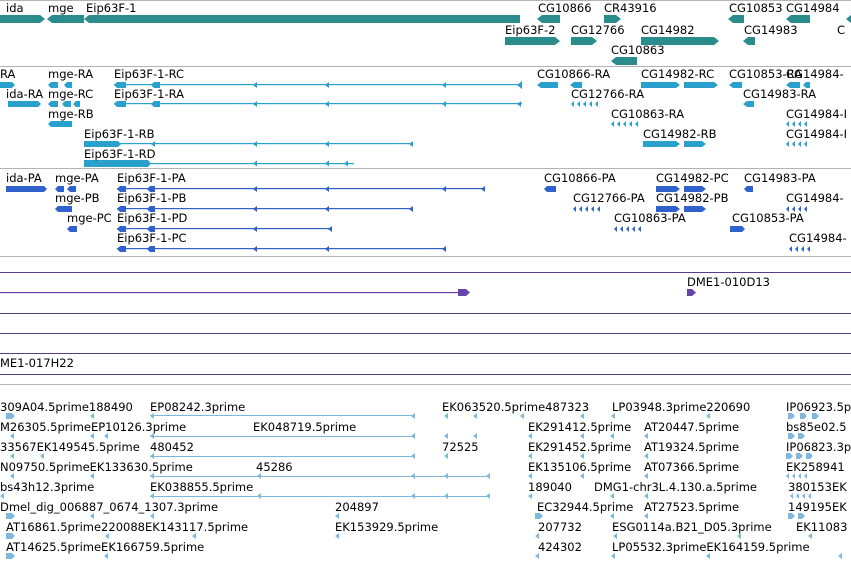  What do you see at coordinates (560, 547) in the screenshot?
I see `est-label: 424302` at bounding box center [560, 547].